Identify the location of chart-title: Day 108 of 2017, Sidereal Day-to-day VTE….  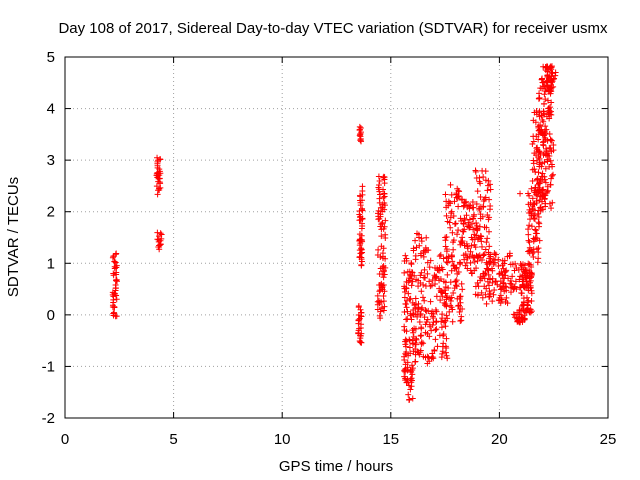
(333, 28).